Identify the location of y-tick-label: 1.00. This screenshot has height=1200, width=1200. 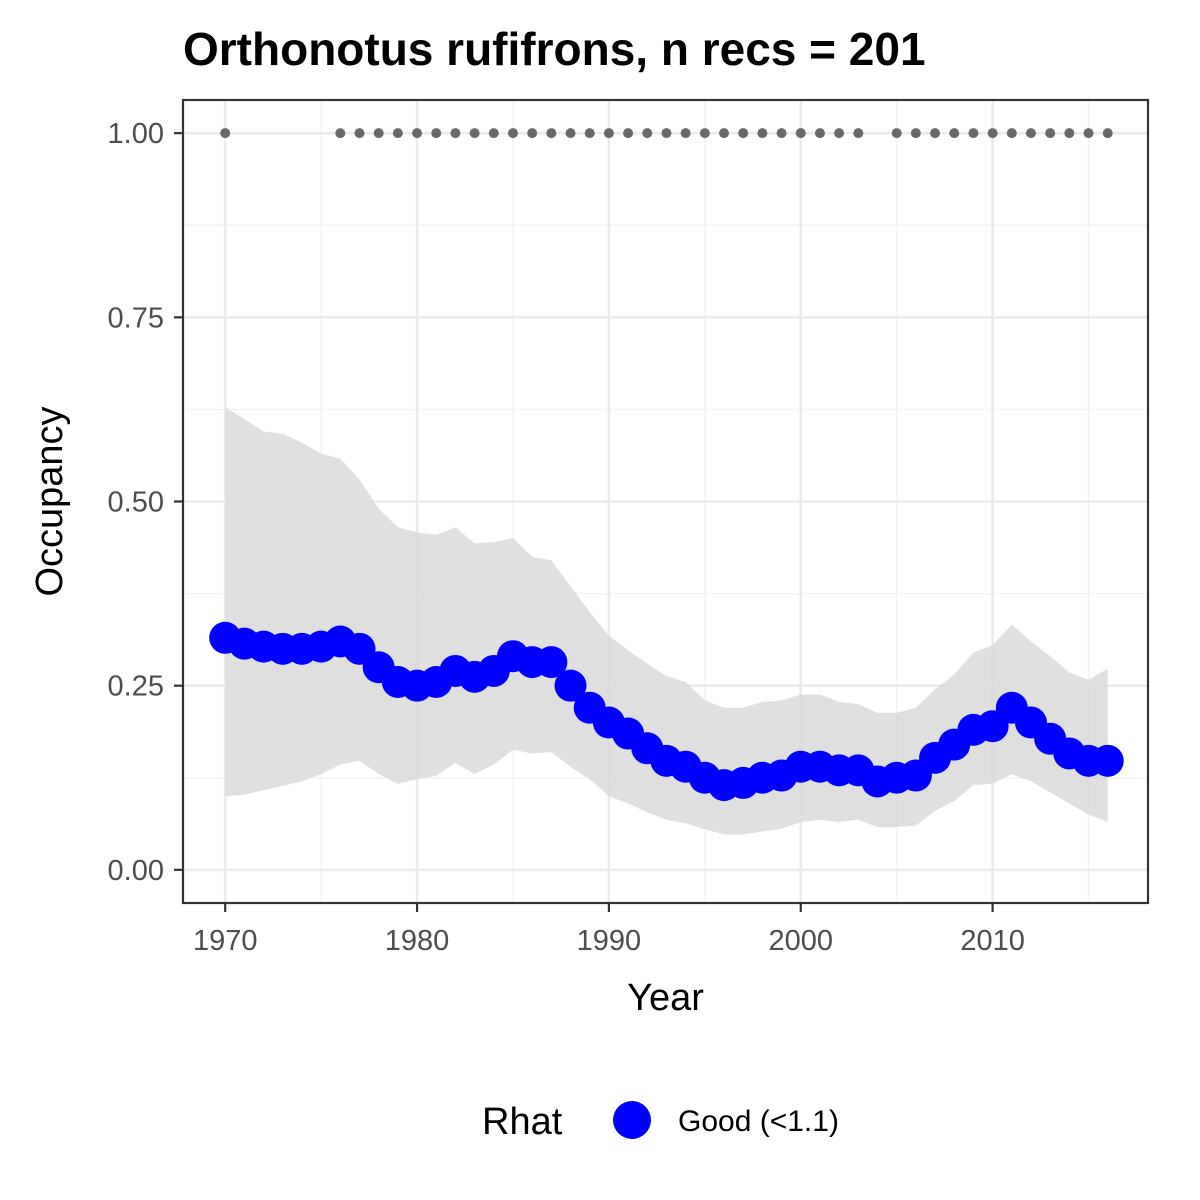
(136, 134).